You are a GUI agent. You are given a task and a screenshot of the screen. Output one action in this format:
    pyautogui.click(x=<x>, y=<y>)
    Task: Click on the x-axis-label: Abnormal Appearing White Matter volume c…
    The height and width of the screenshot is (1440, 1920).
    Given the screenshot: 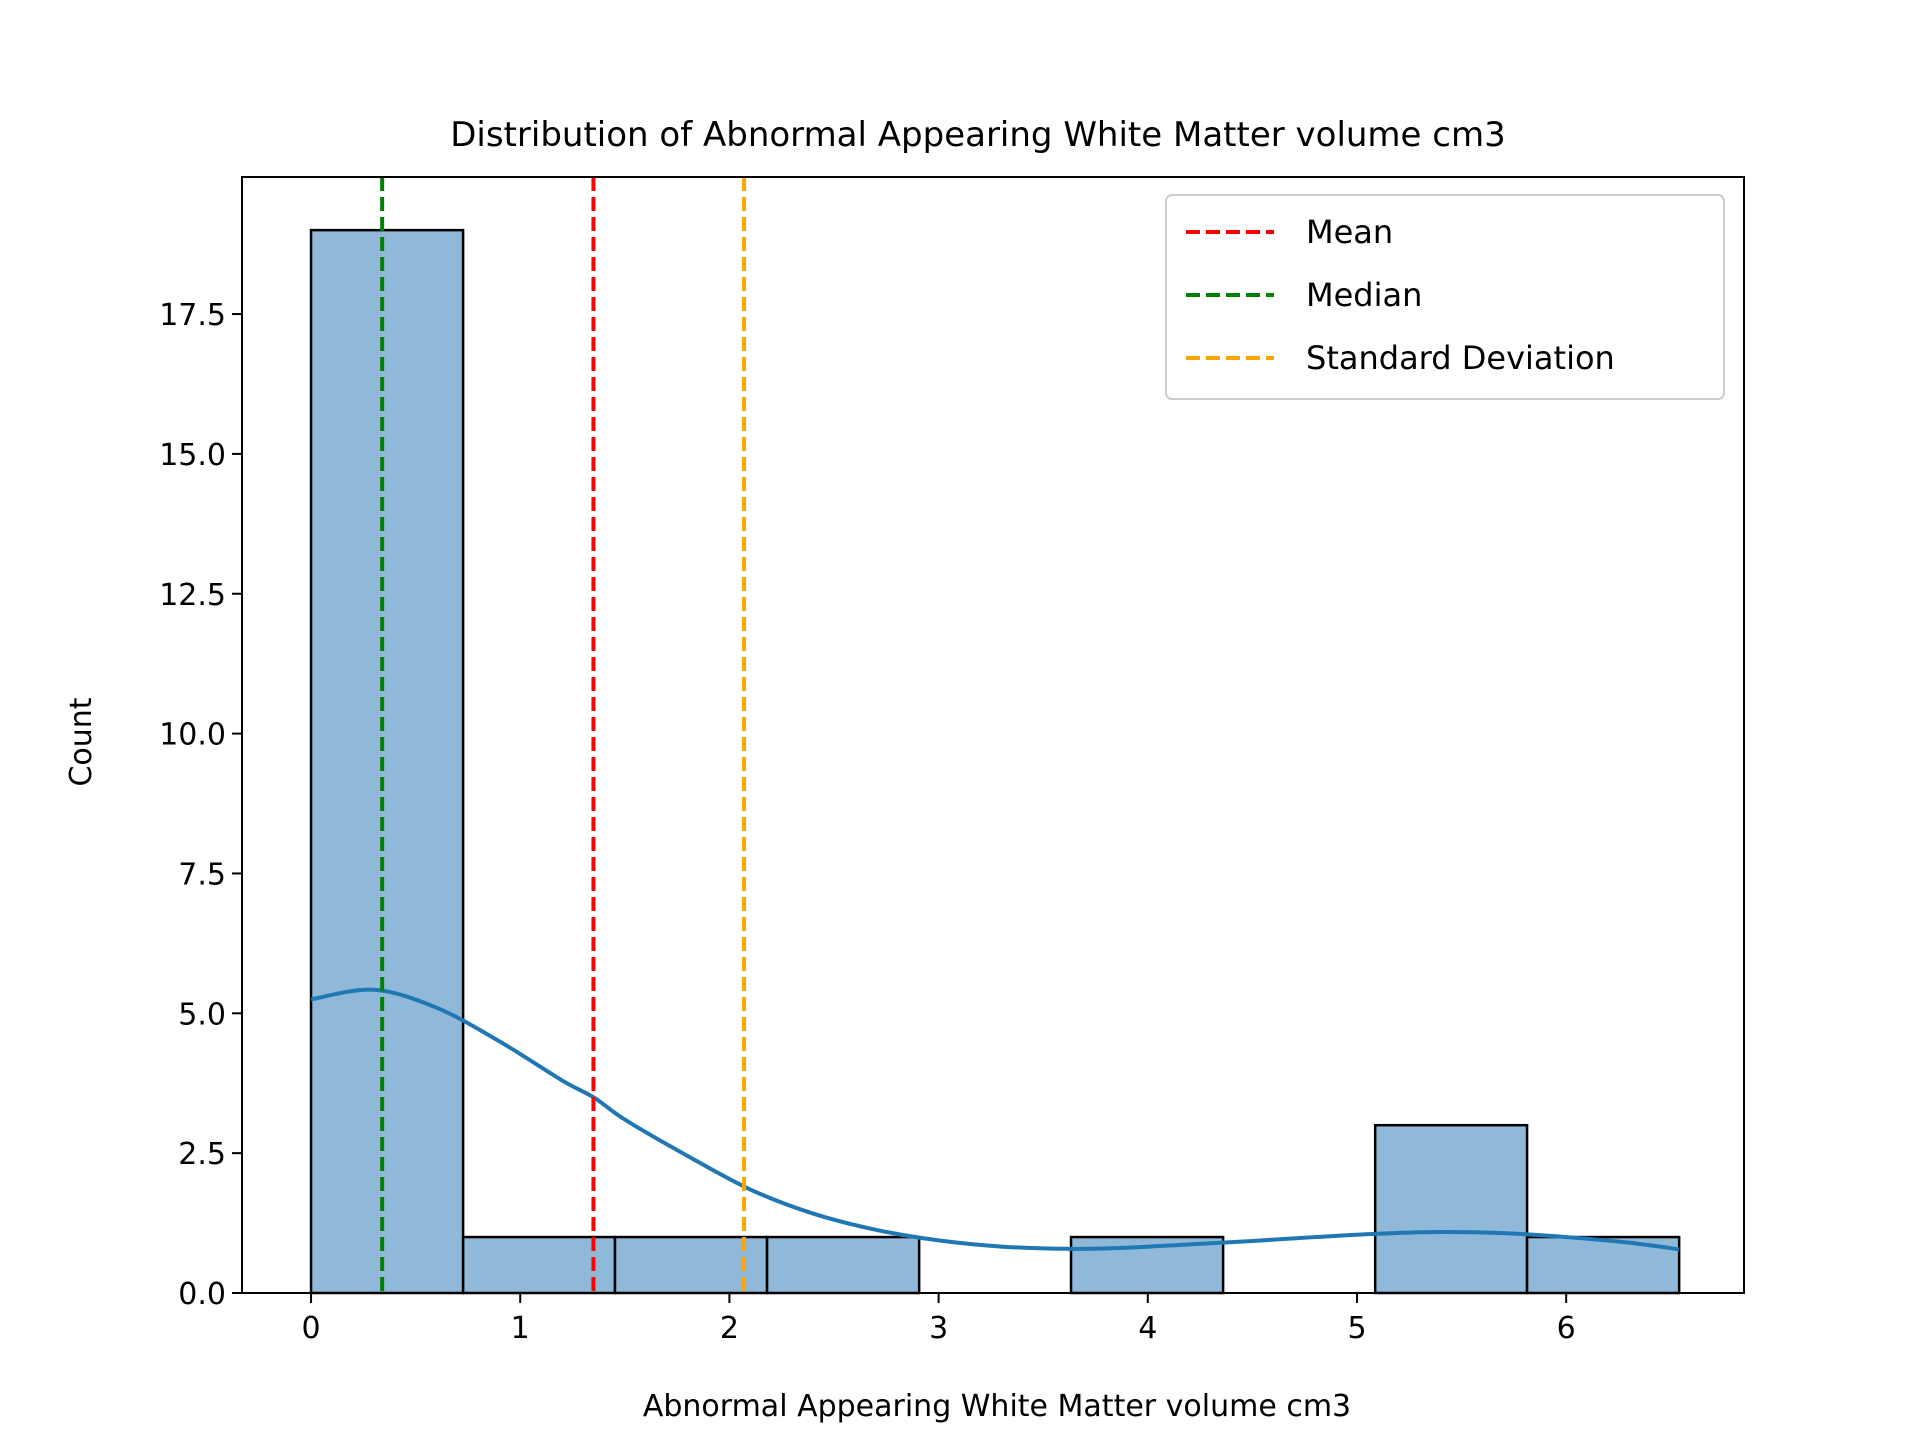 What is the action you would take?
    pyautogui.click(x=997, y=1406)
    